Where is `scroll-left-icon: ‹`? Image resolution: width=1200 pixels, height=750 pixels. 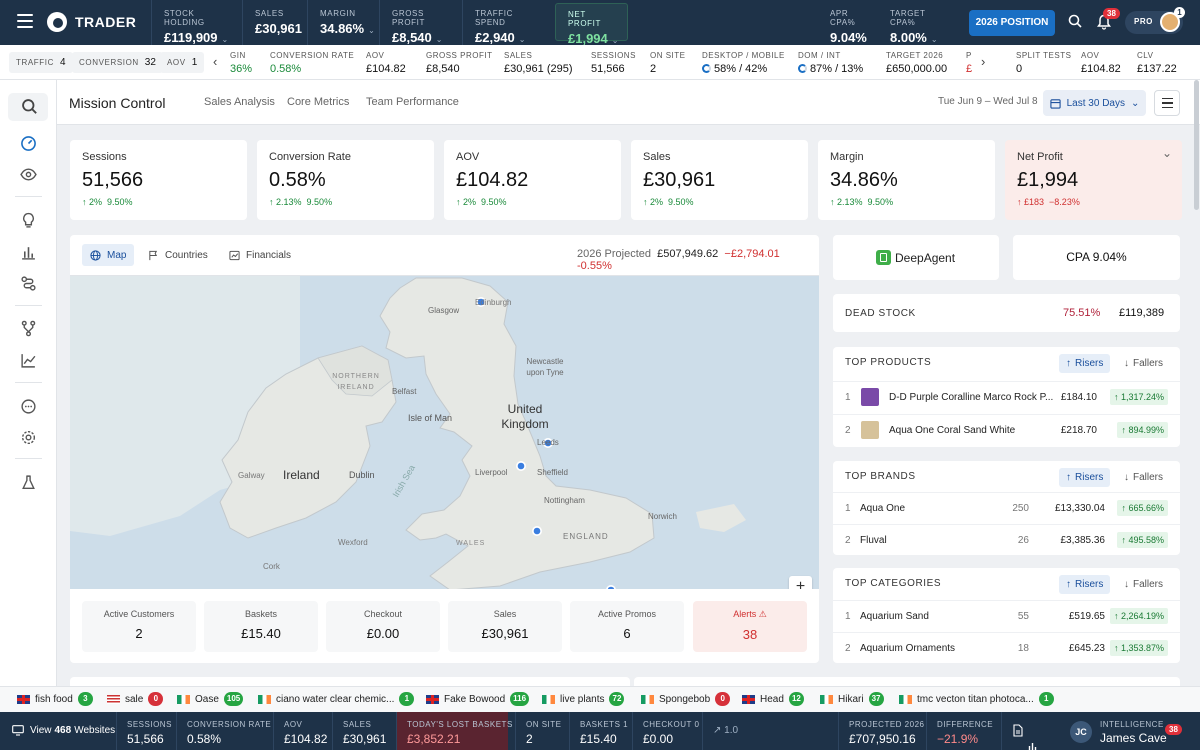
scroll-left-icon: ‹ is located at coordinates (215, 61).